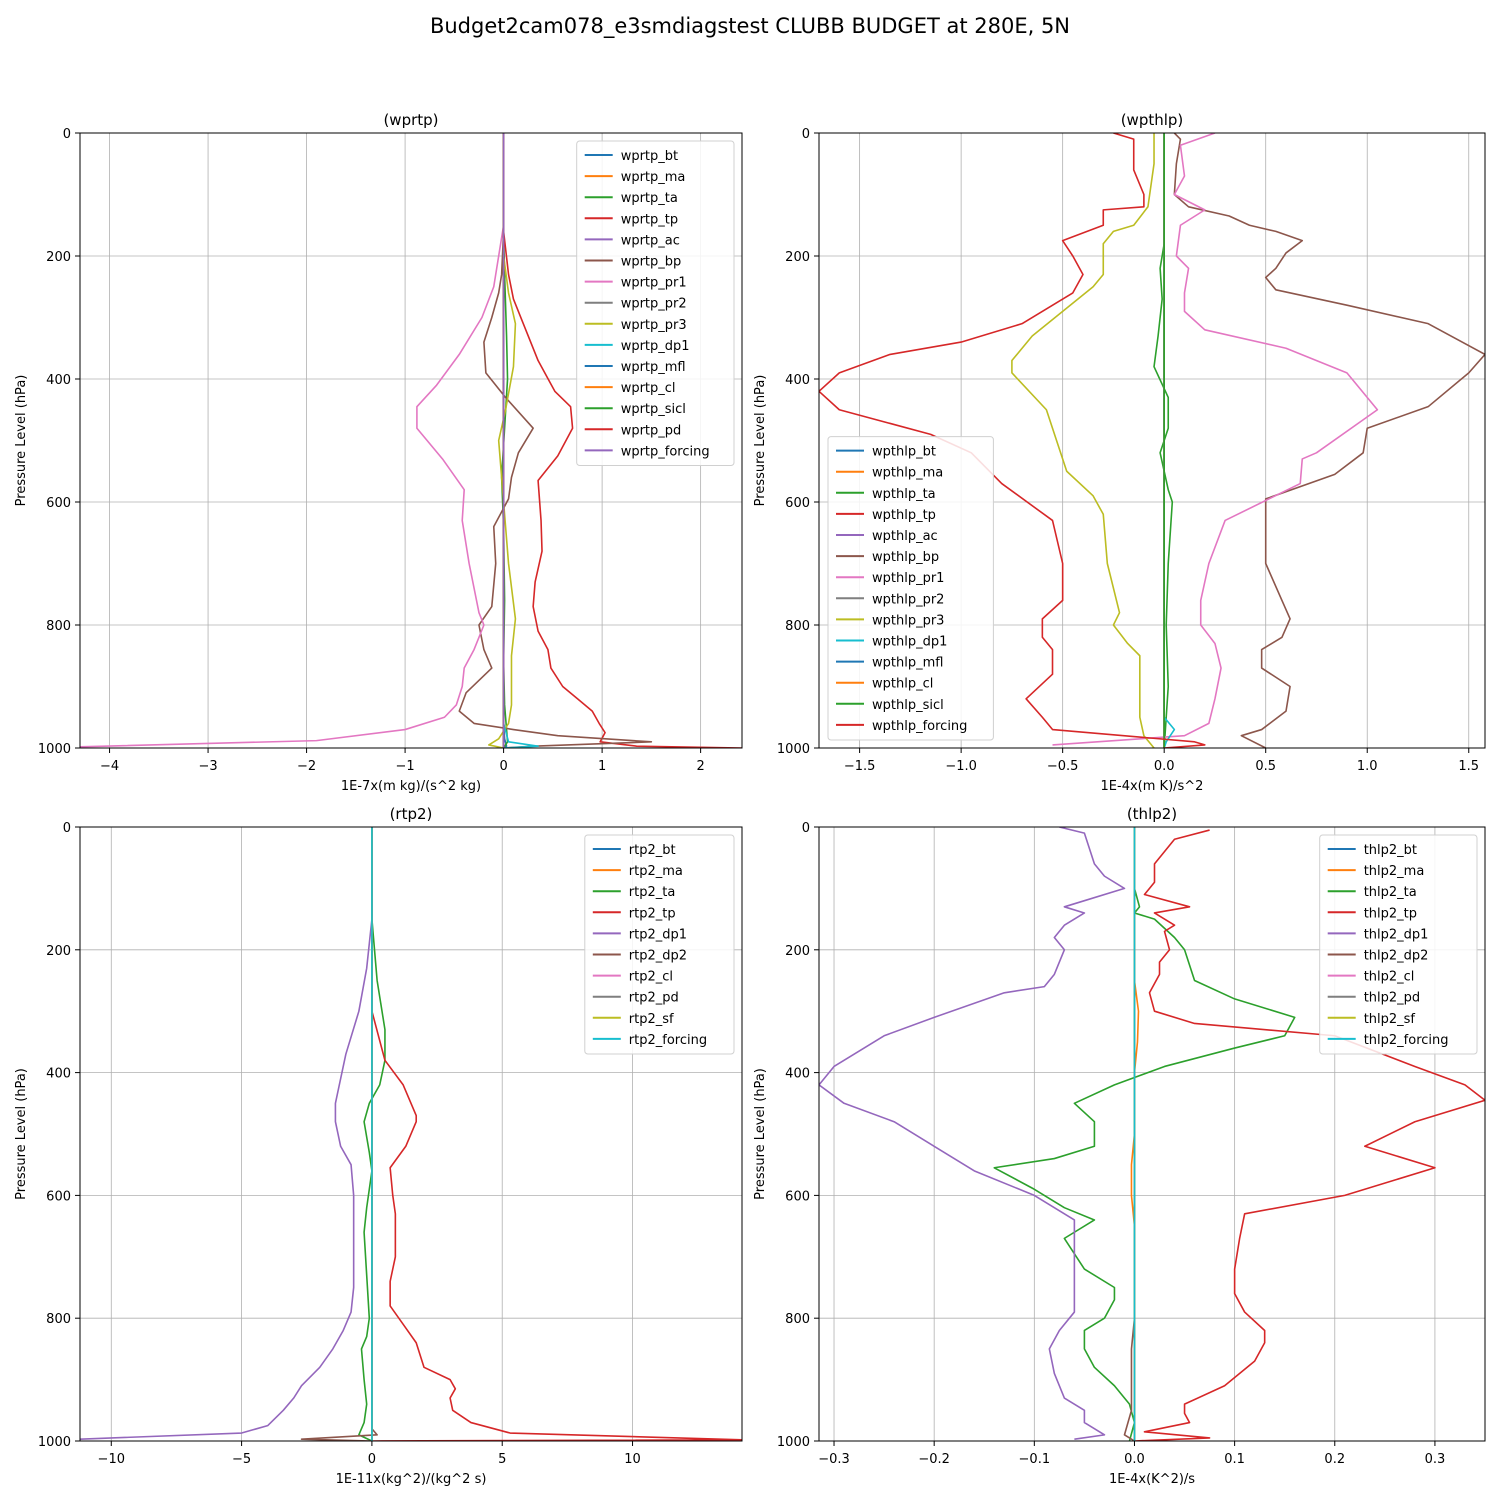  What do you see at coordinates (226, 1133) in the screenshot?
I see `series-line-rtp2_dp1` at bounding box center [226, 1133].